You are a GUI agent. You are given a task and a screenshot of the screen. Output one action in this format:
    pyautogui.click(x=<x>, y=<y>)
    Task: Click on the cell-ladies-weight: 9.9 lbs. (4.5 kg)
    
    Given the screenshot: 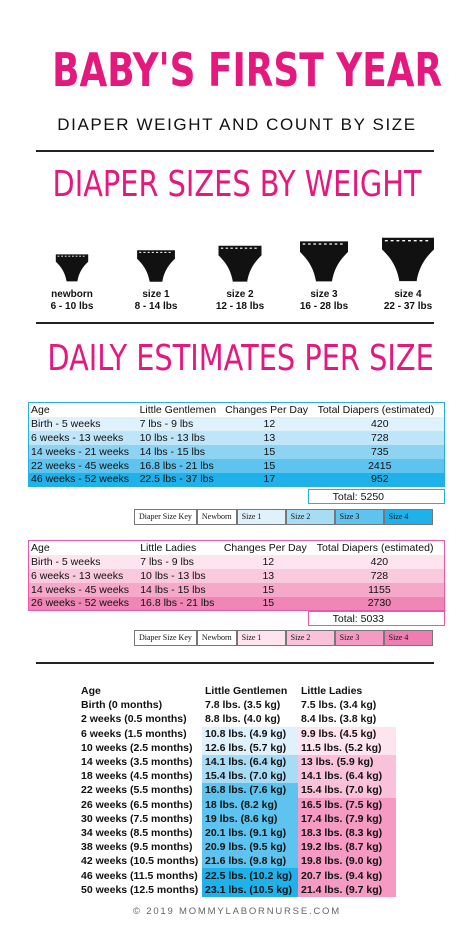 What is the action you would take?
    pyautogui.click(x=347, y=733)
    